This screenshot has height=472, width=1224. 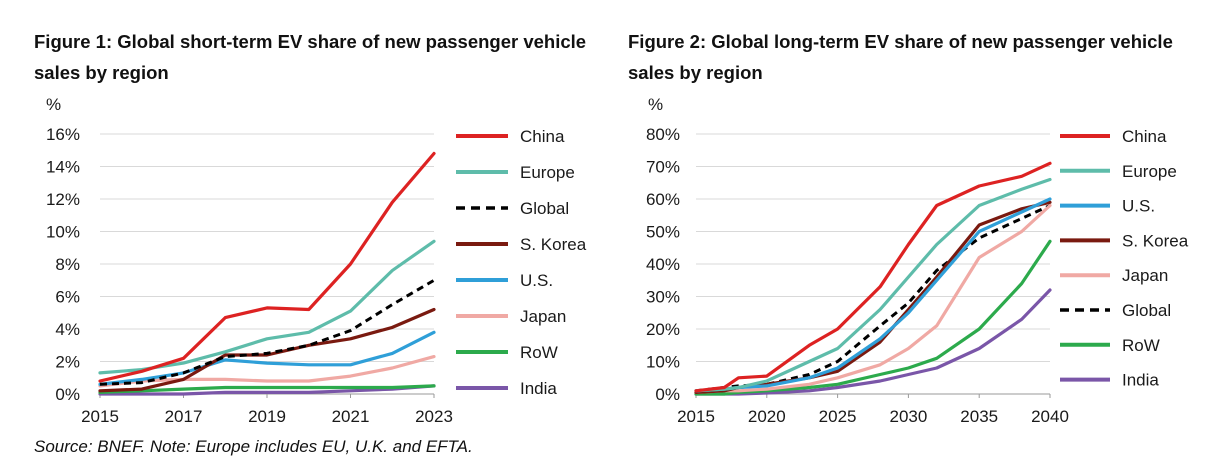 What do you see at coordinates (63, 134) in the screenshot?
I see `fig1-y-tick-label: 16%` at bounding box center [63, 134].